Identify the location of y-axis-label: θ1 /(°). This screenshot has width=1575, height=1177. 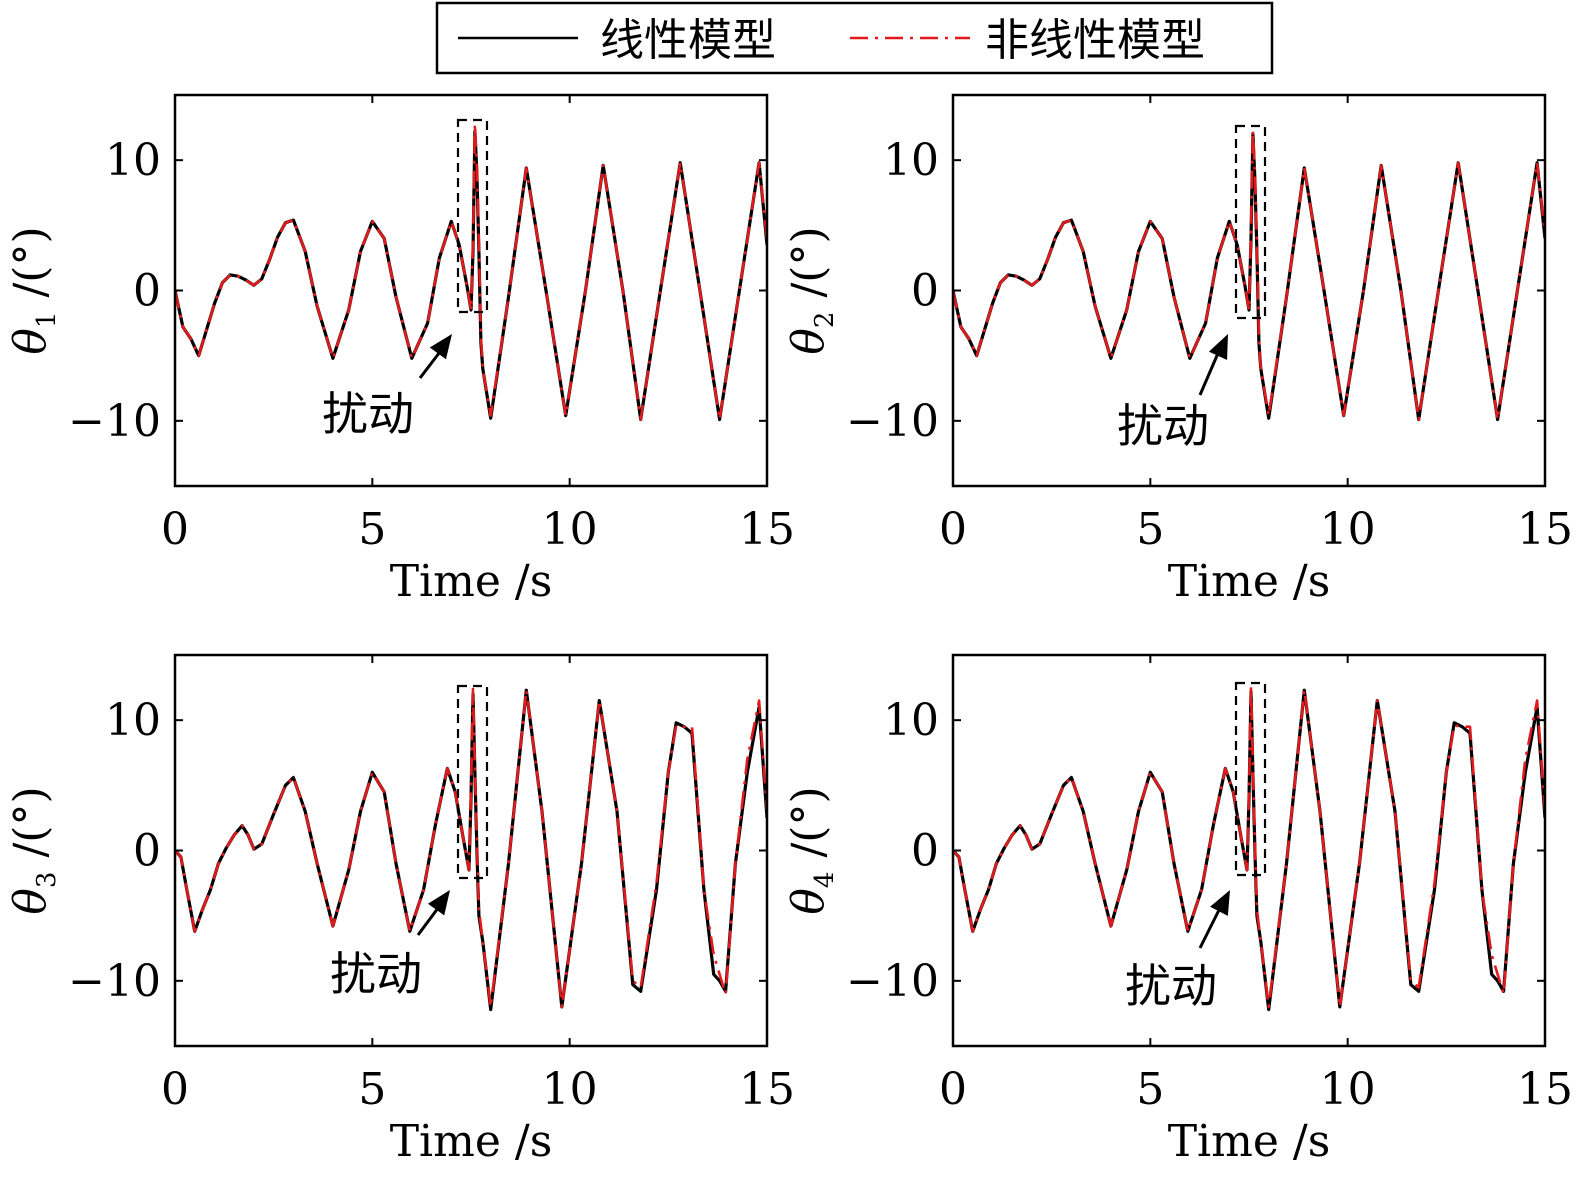
(33, 290).